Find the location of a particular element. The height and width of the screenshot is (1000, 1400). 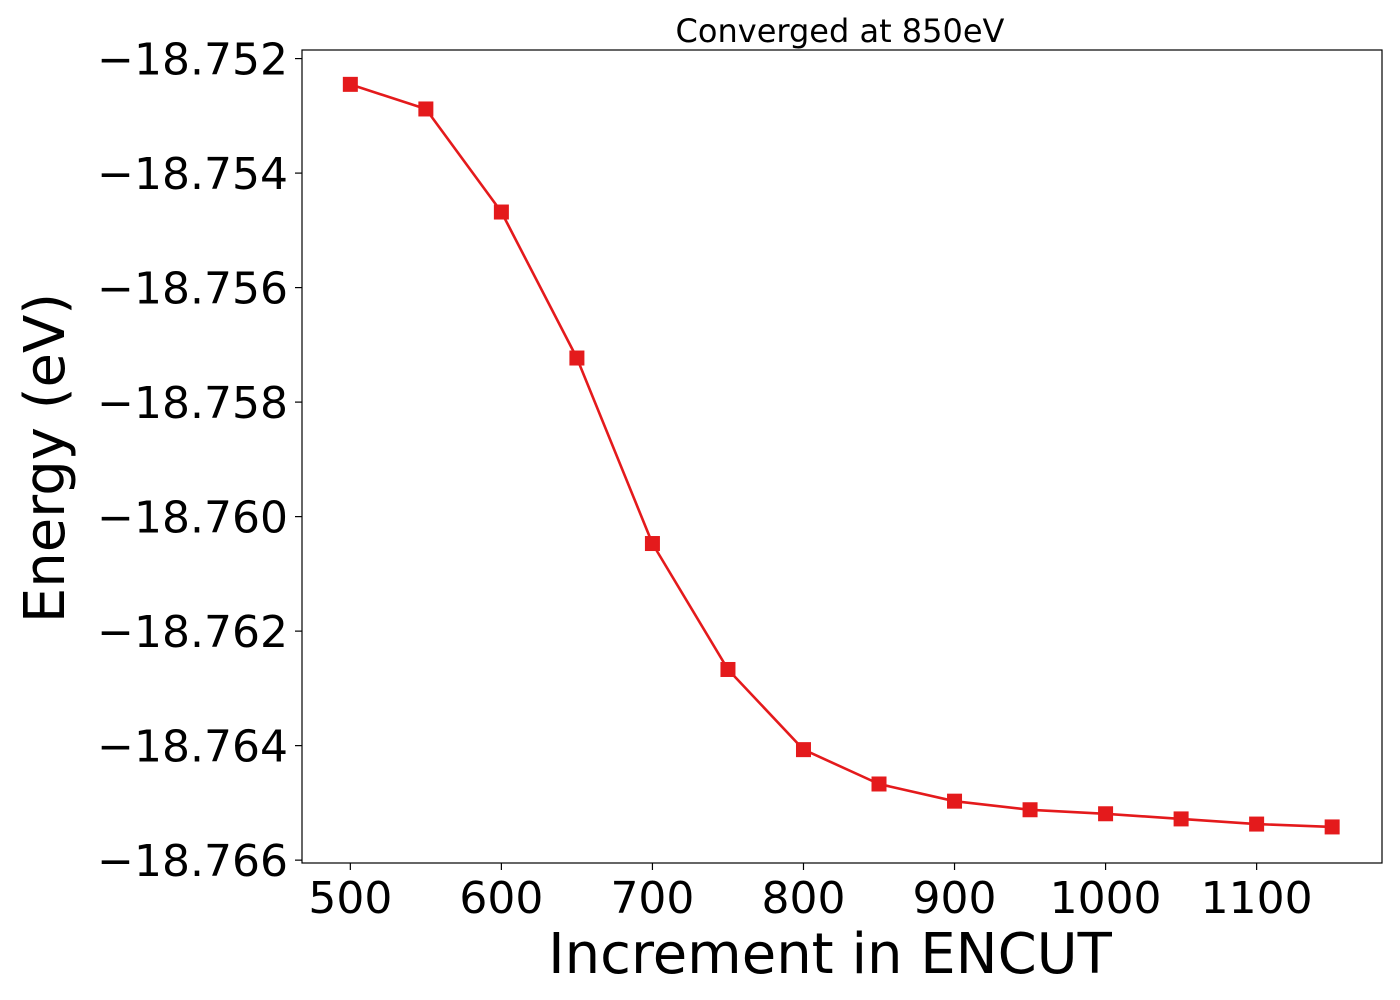

x-axis: 500 600 700 800 900 1000 1100 is located at coordinates (810, 893).